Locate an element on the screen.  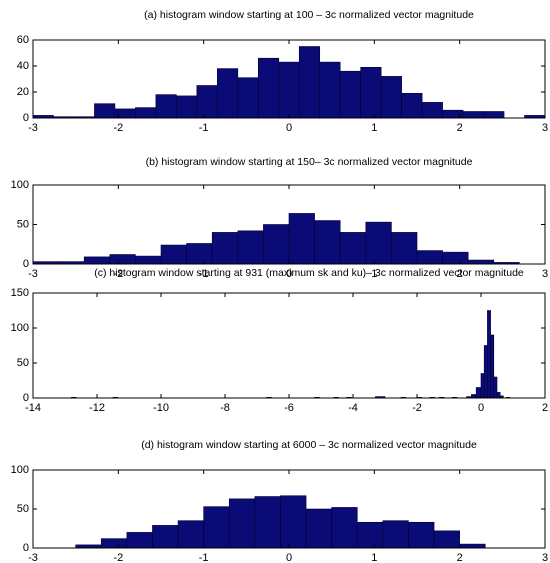
y-tick-label: 60 is located at coordinates (23, 40).